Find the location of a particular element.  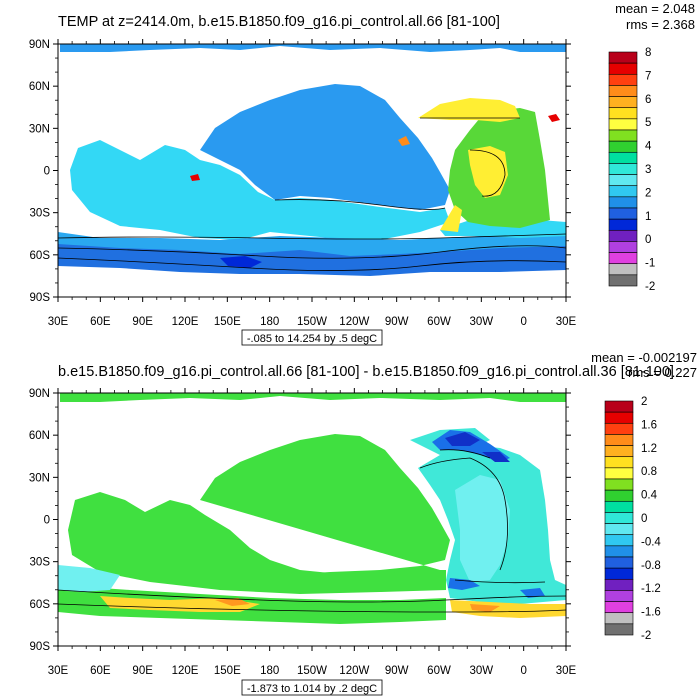

p2-atlantic-light is located at coordinates (482, 528).